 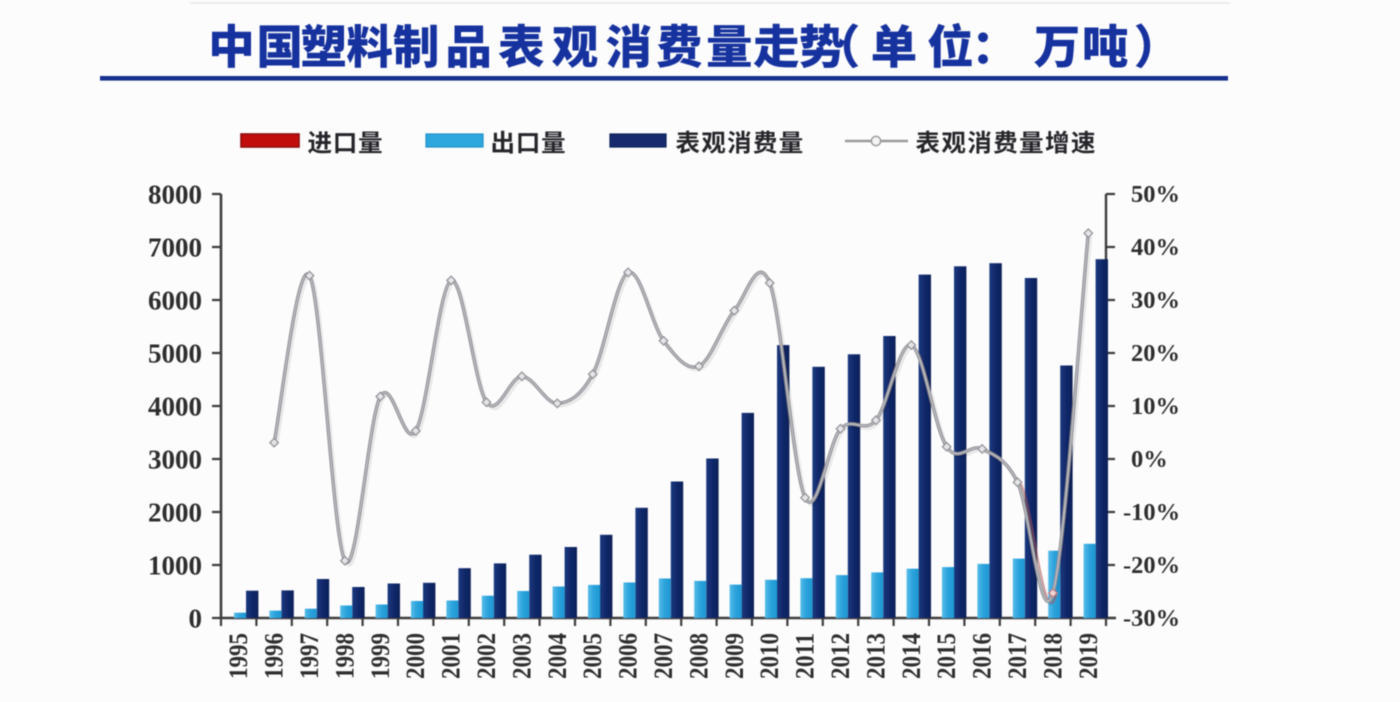 What do you see at coordinates (1052, 656) in the screenshot?
I see `svg-text: 2018` at bounding box center [1052, 656].